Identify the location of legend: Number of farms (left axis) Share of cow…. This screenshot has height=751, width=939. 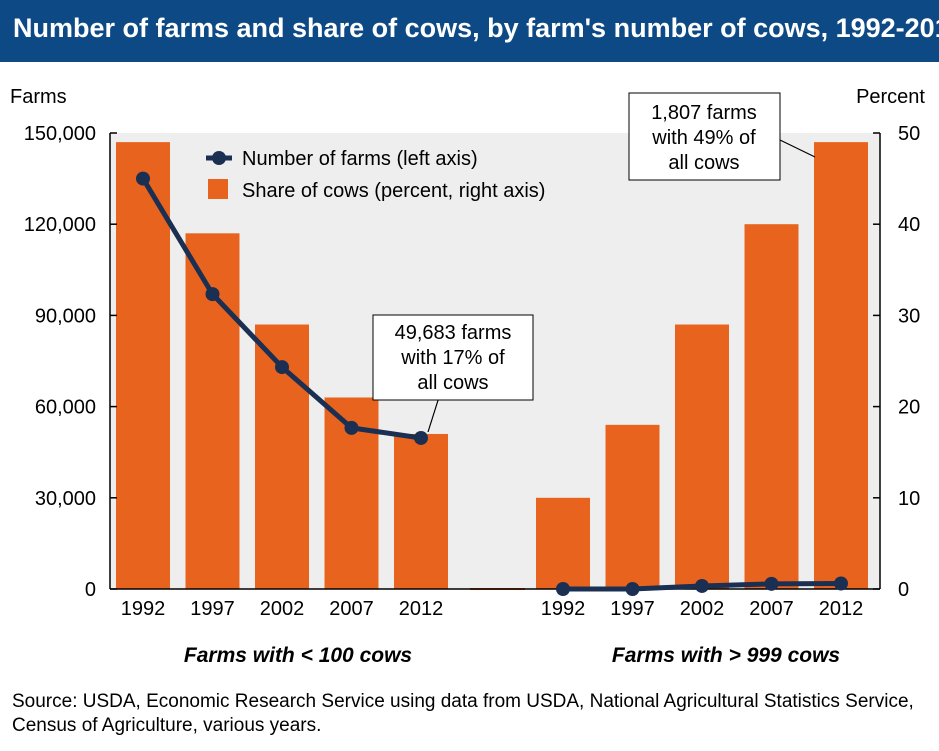
(375, 175).